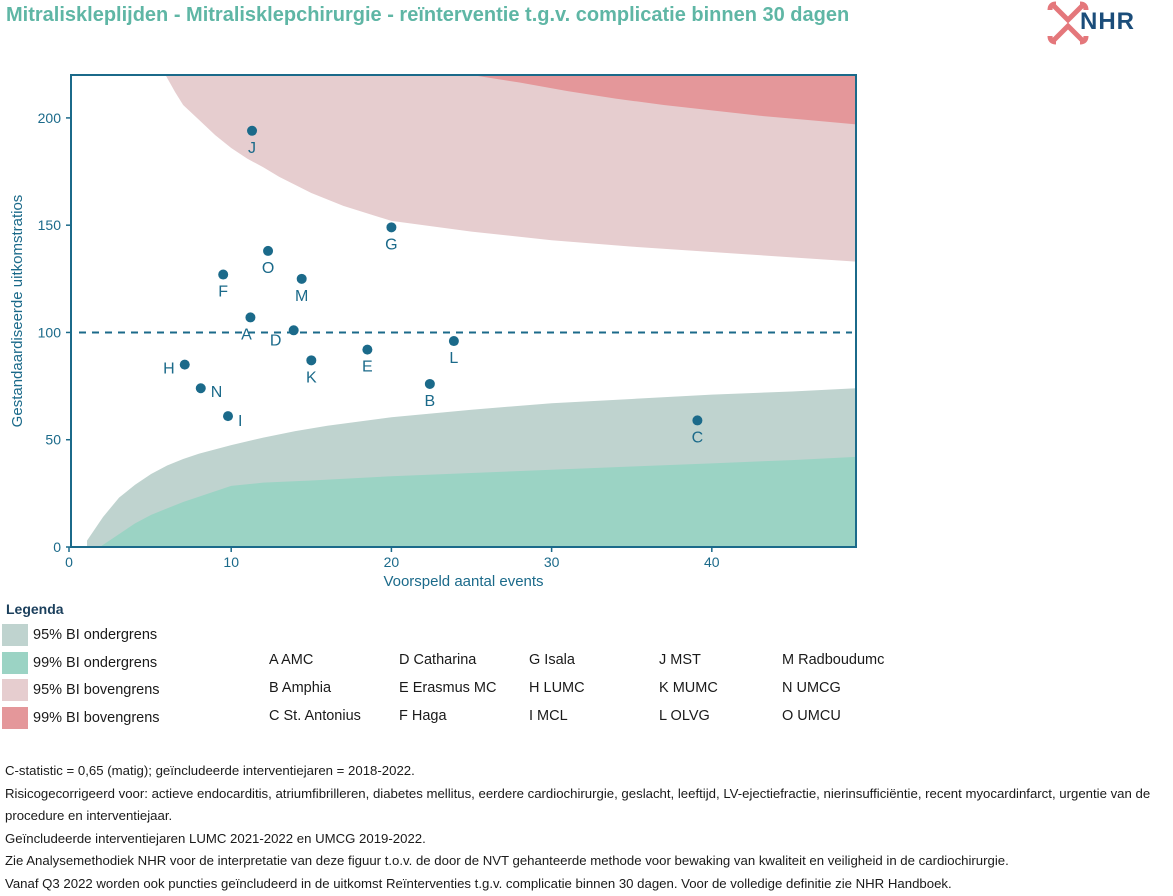  I want to click on hospital-entry: B Amphia, so click(300, 688).